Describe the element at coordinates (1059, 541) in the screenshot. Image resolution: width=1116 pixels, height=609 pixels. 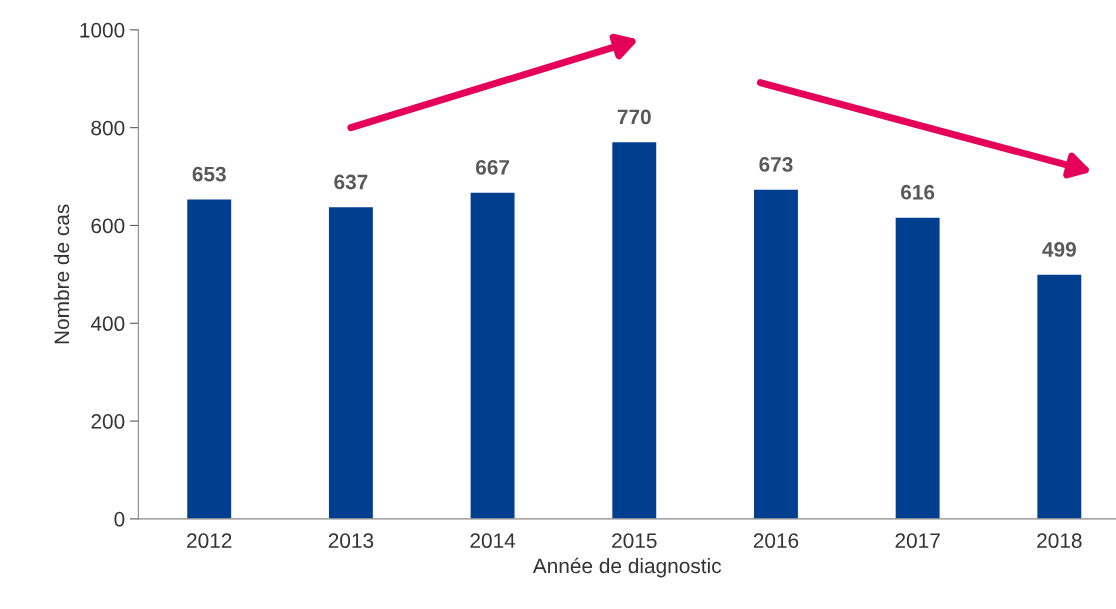
I see `x-tick-label: 2018` at that location.